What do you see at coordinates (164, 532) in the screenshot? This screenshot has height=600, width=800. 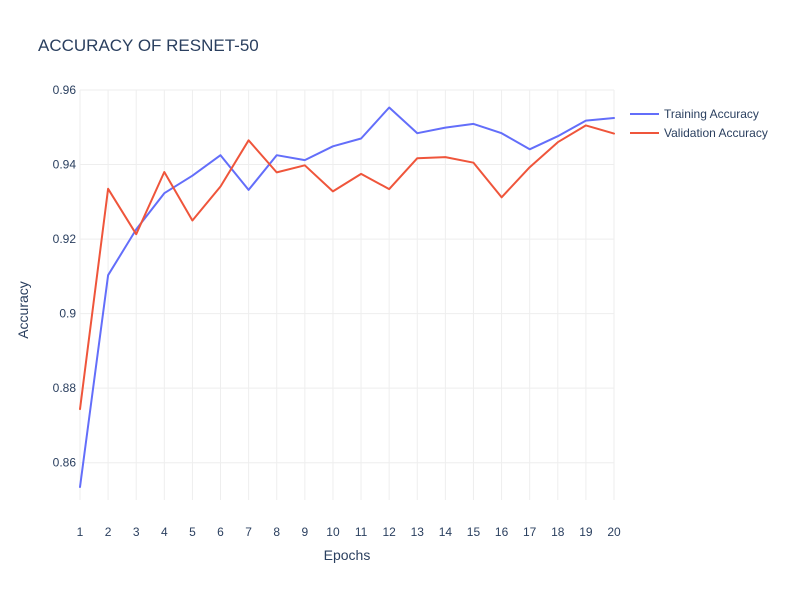 I see `x-tick-label: 4` at bounding box center [164, 532].